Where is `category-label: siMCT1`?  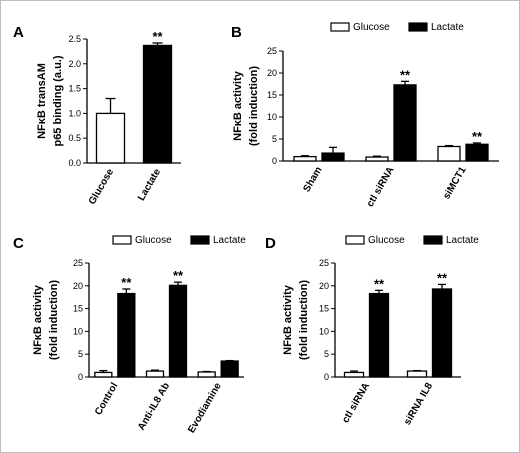
category-label: siMCT1 is located at coordinates (455, 183).